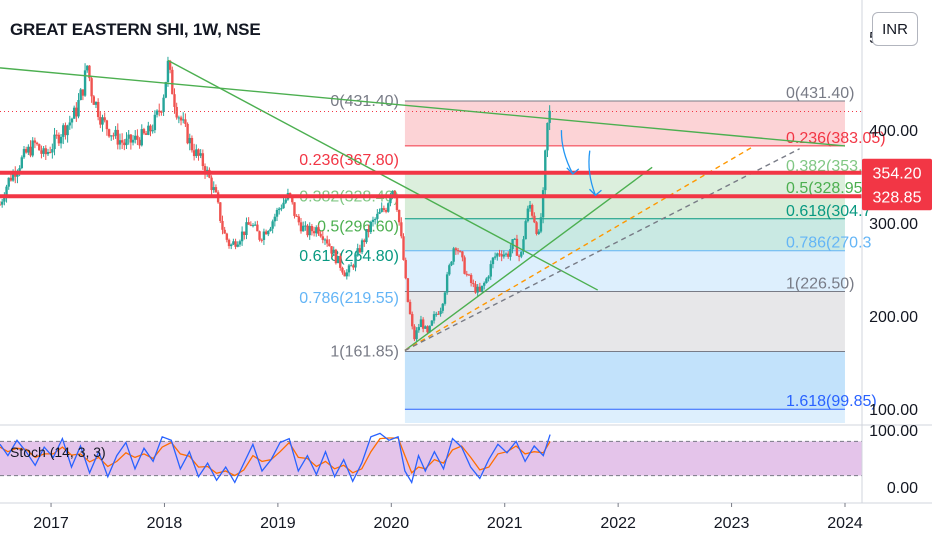 The image size is (932, 550). Describe the element at coordinates (902, 488) in the screenshot. I see `stoch-axis-tick: 0.00` at that location.